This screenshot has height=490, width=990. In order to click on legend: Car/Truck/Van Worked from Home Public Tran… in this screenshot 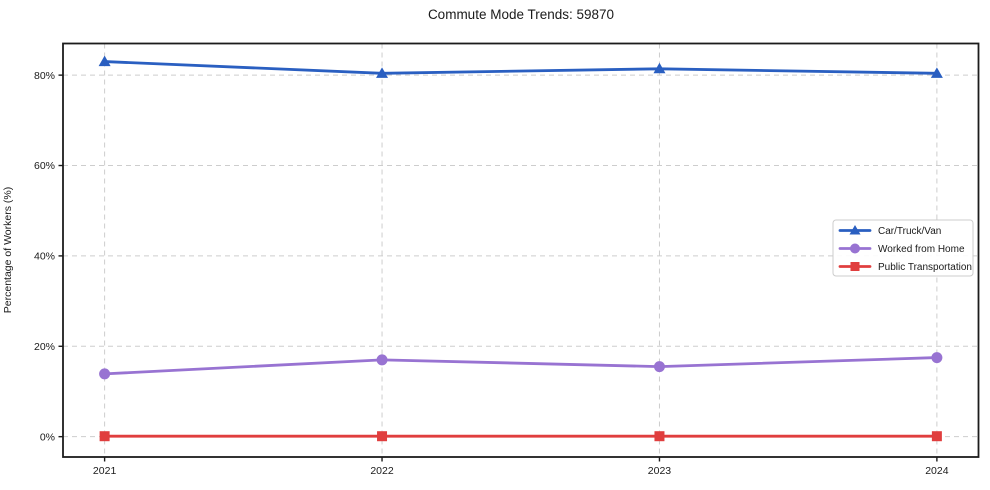, I will do `click(903, 248)`.